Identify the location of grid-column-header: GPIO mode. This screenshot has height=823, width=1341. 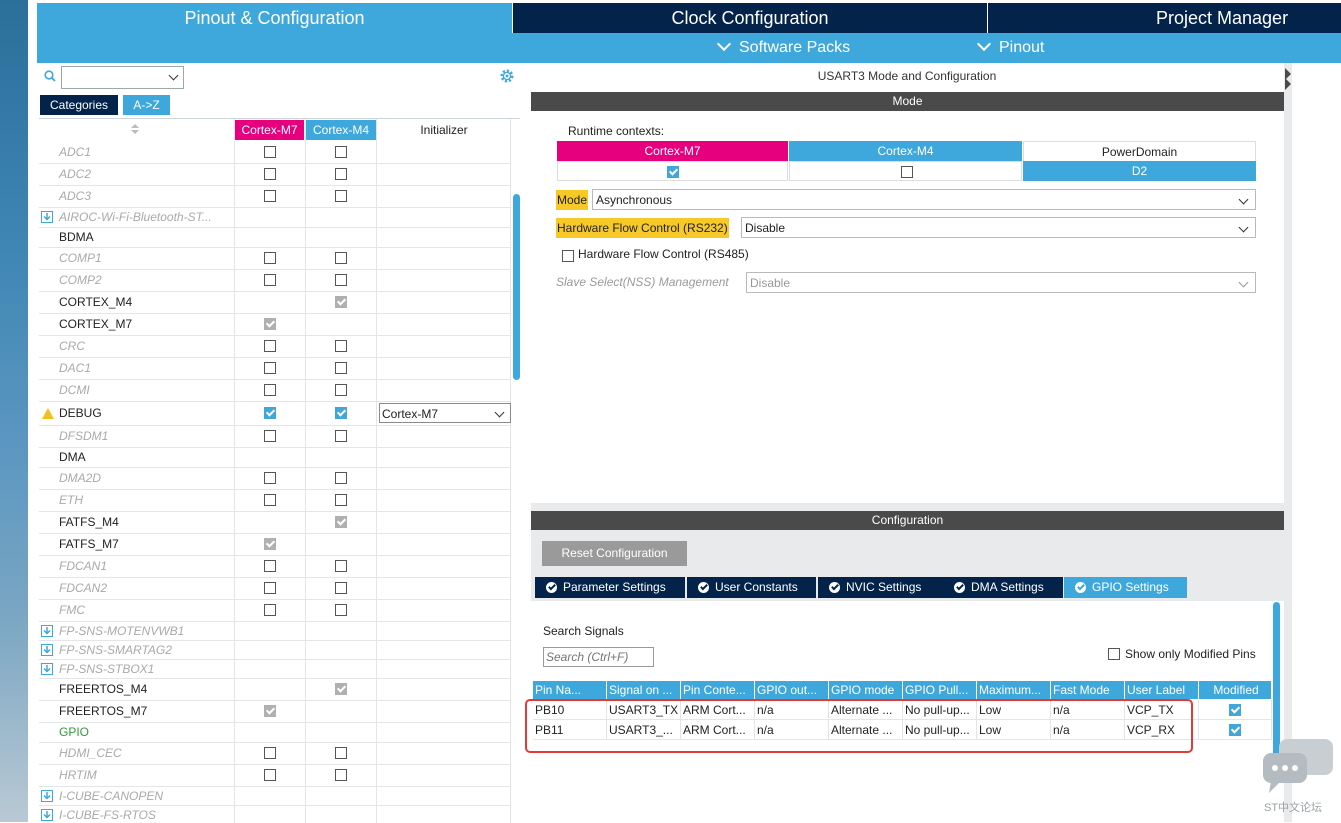
(866, 690).